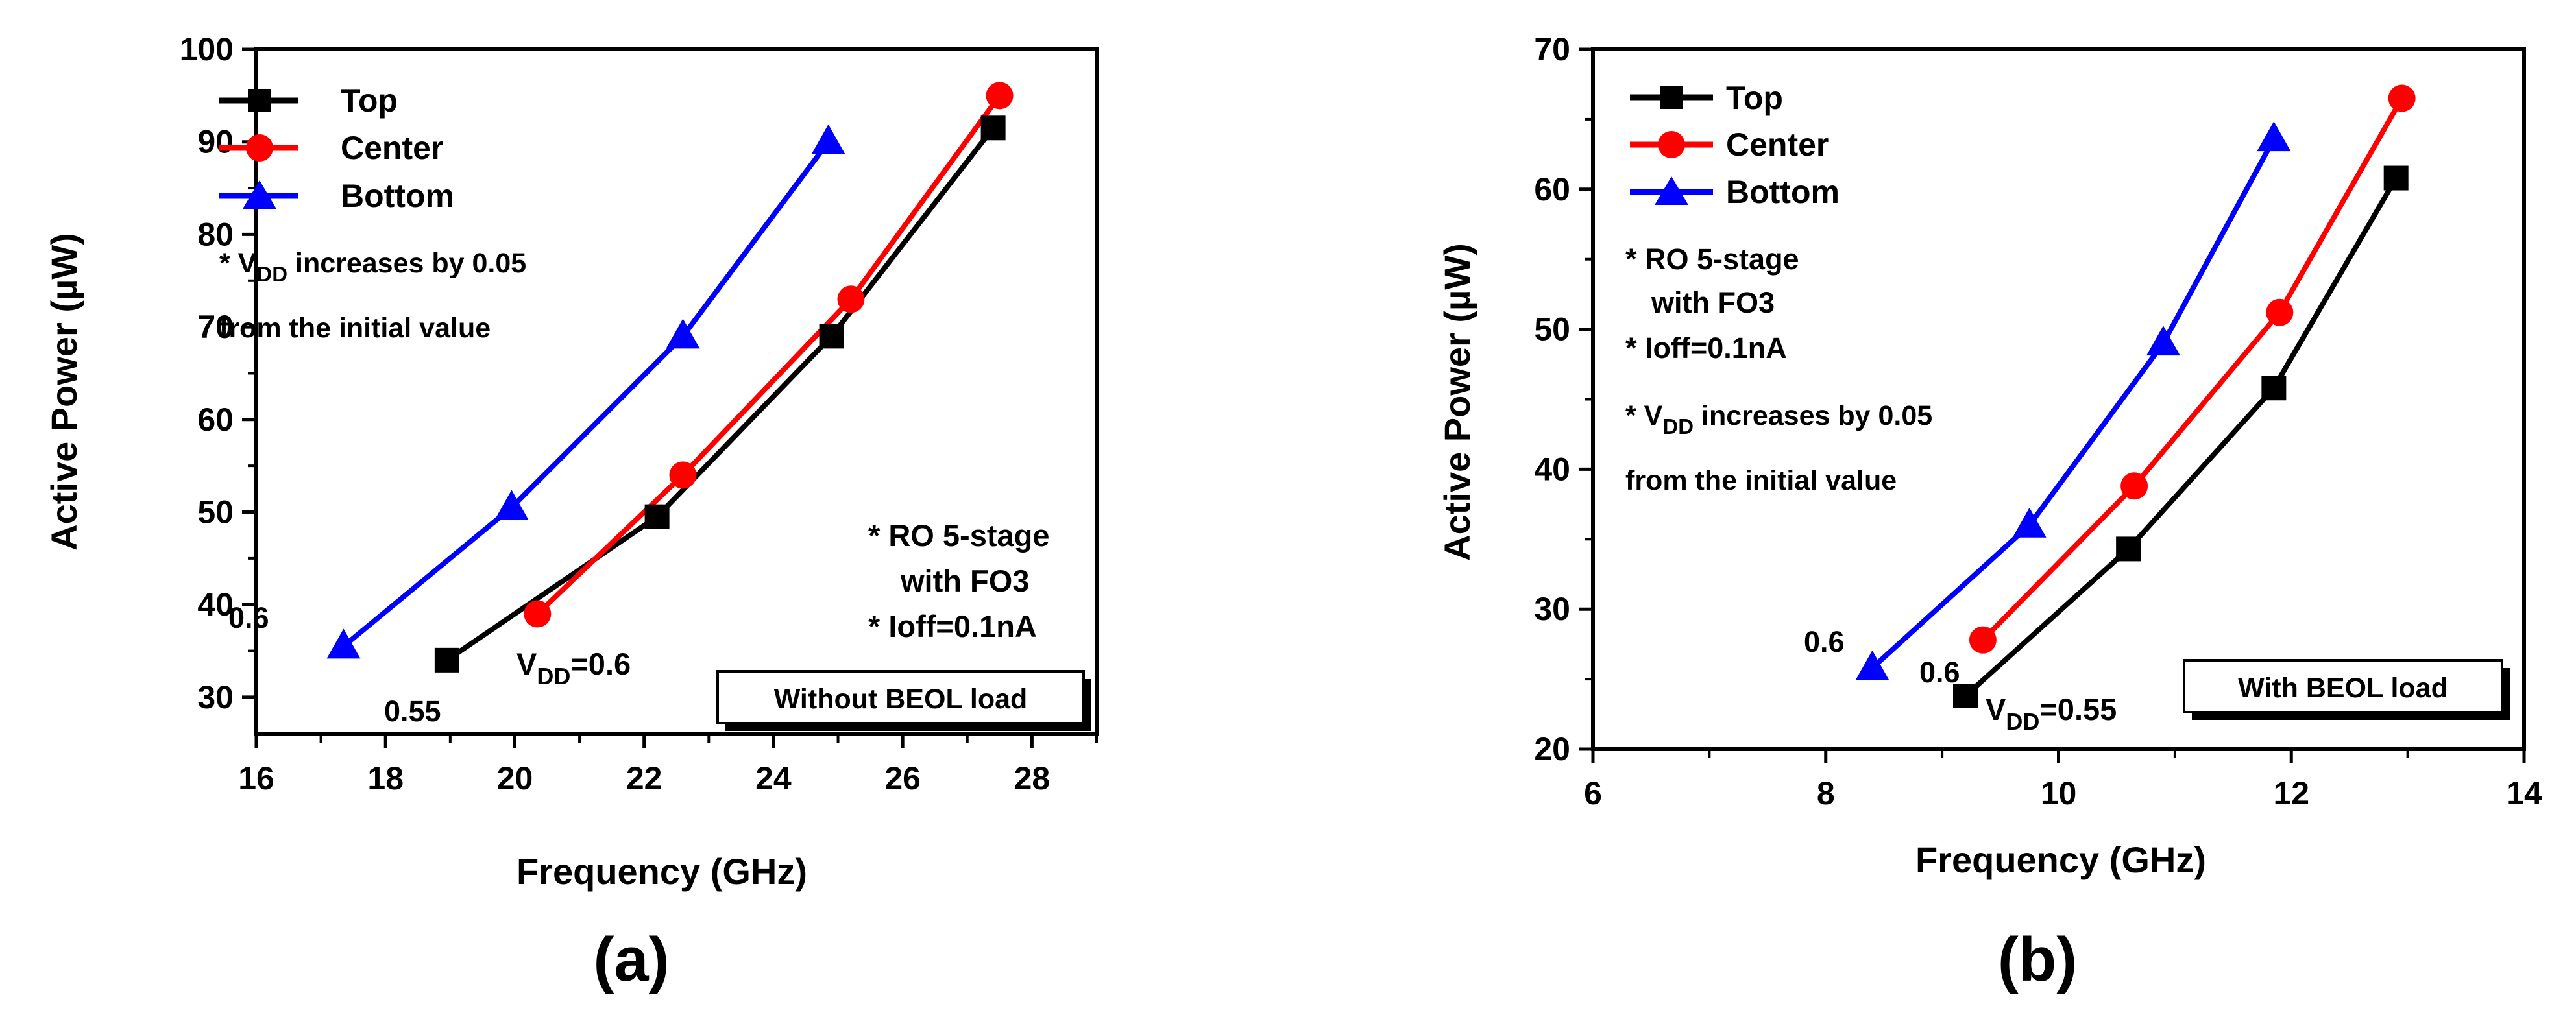 This screenshot has height=1017, width=2576. What do you see at coordinates (1712, 259) in the screenshot?
I see `annotation-b-ro-1: * RO 5-stage` at bounding box center [1712, 259].